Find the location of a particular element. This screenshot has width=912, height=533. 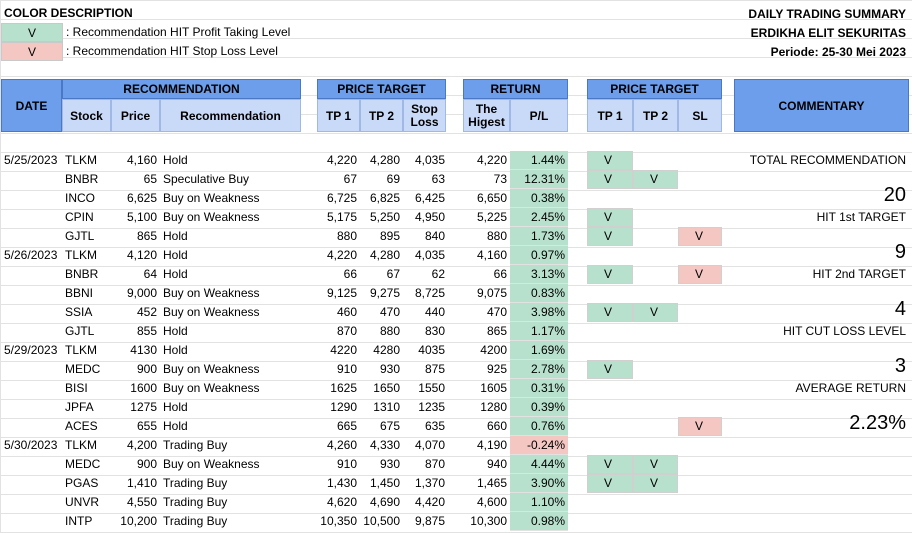

cell-recommendation: Trading Buy is located at coordinates (195, 521).